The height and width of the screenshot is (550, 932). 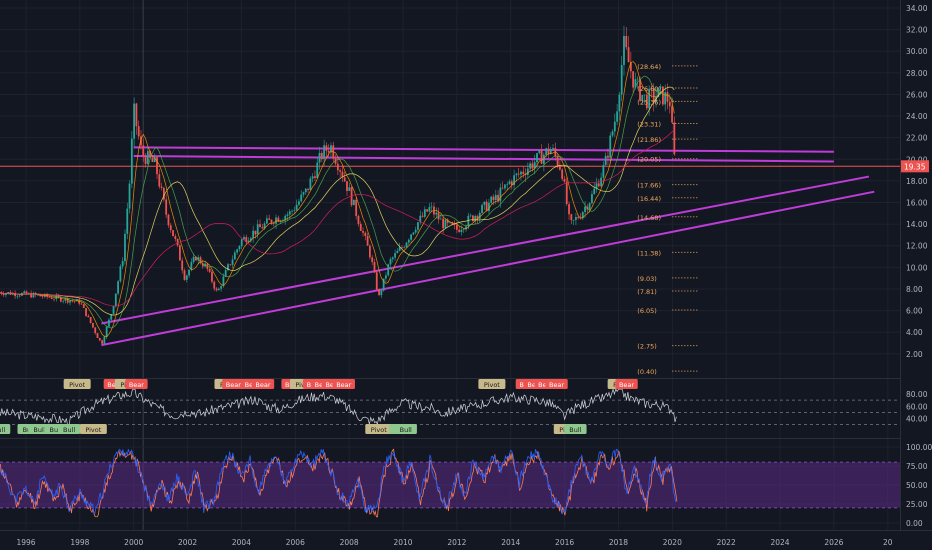 What do you see at coordinates (483, 149) in the screenshot?
I see `trend-channel-line` at bounding box center [483, 149].